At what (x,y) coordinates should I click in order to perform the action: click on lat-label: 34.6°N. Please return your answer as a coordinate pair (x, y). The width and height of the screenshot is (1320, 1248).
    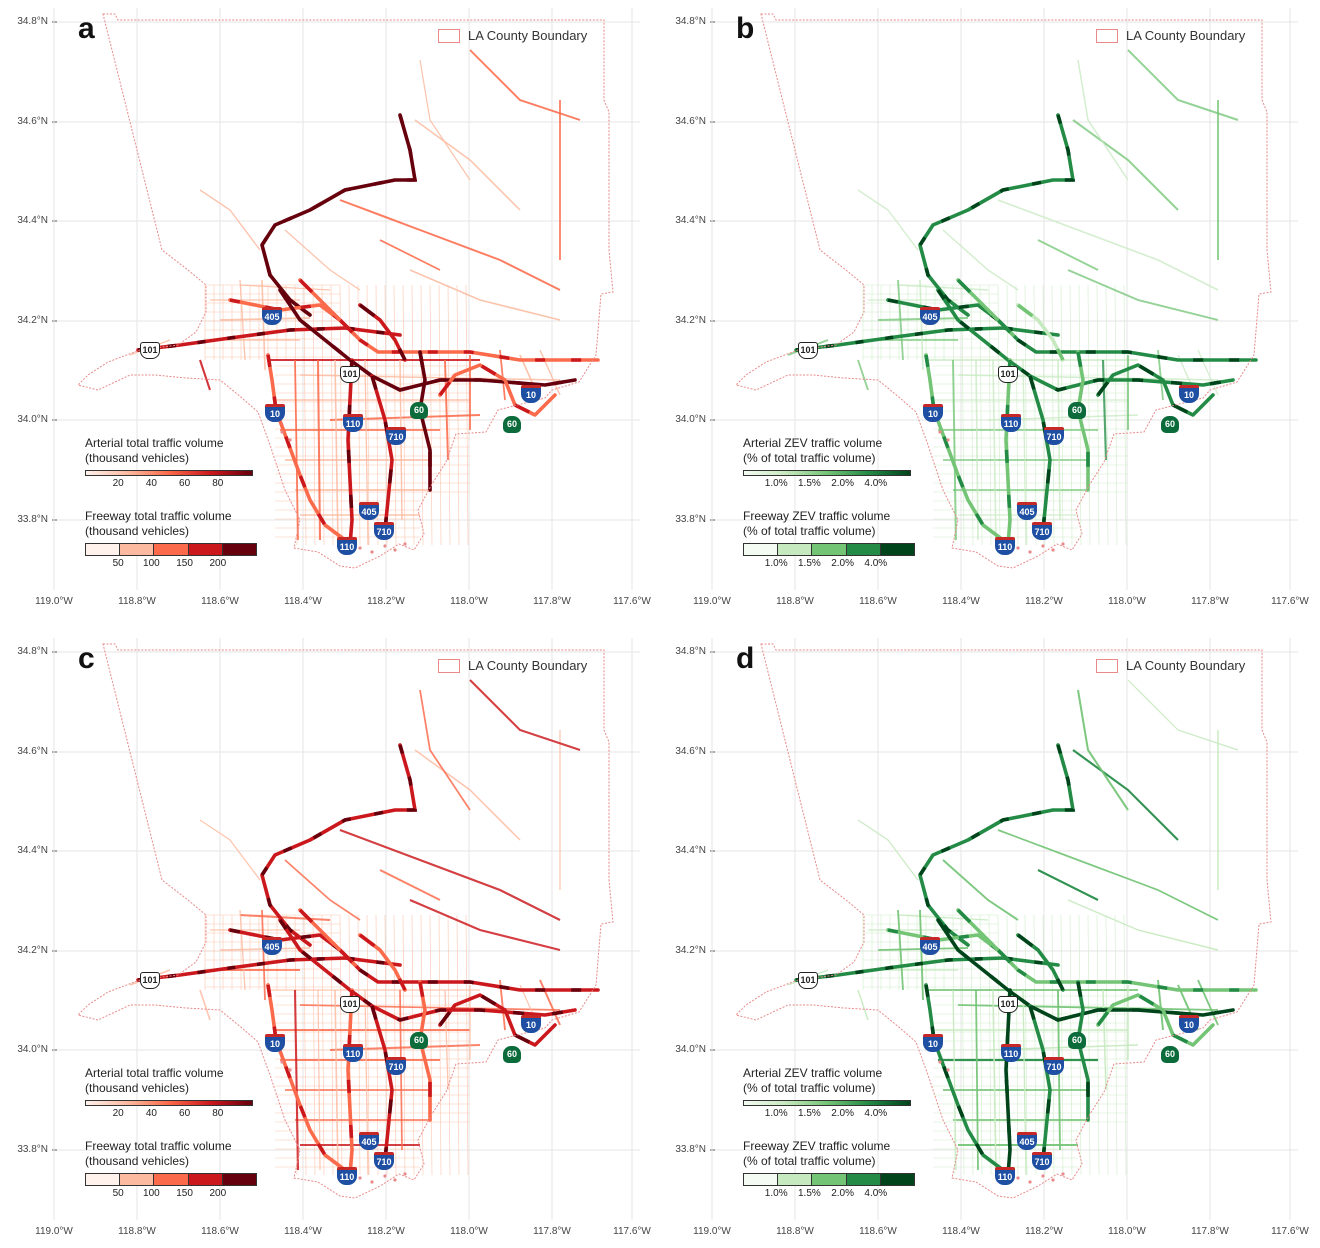
    Looking at the image, I should click on (690, 121).